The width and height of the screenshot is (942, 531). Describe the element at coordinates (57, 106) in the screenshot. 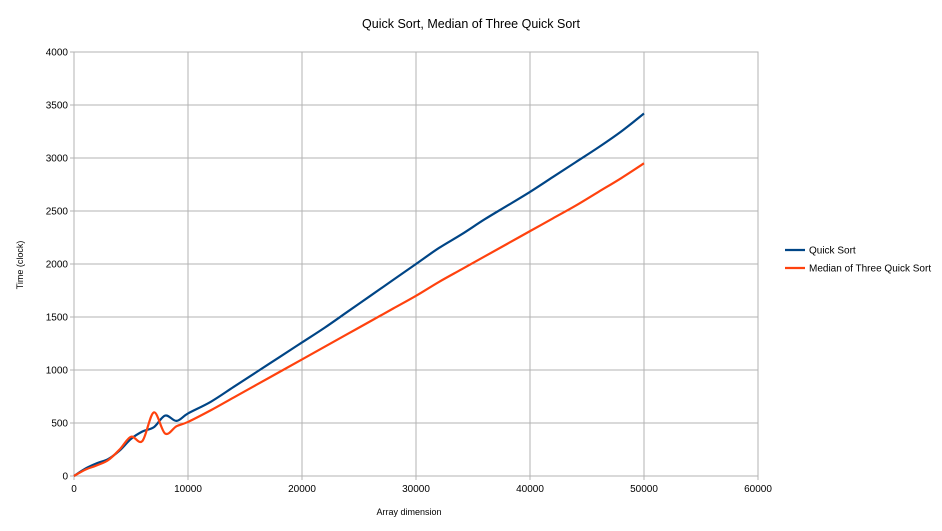

I see `y-tick-label: 3500` at that location.